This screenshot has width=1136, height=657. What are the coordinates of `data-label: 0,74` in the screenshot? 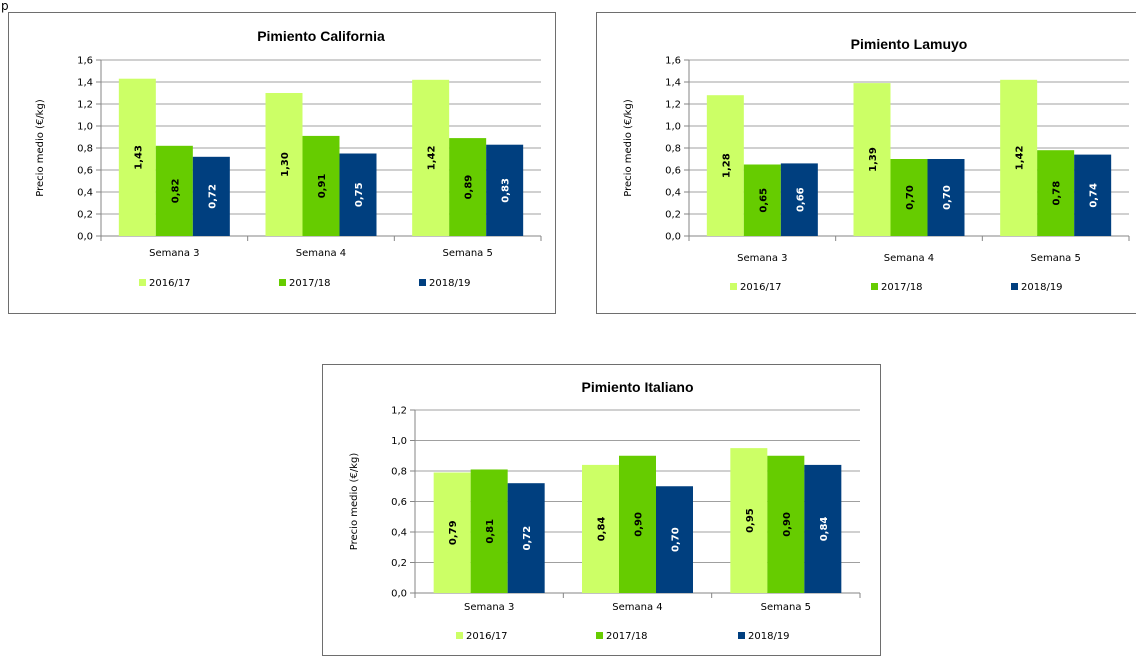 It's located at (1094, 195).